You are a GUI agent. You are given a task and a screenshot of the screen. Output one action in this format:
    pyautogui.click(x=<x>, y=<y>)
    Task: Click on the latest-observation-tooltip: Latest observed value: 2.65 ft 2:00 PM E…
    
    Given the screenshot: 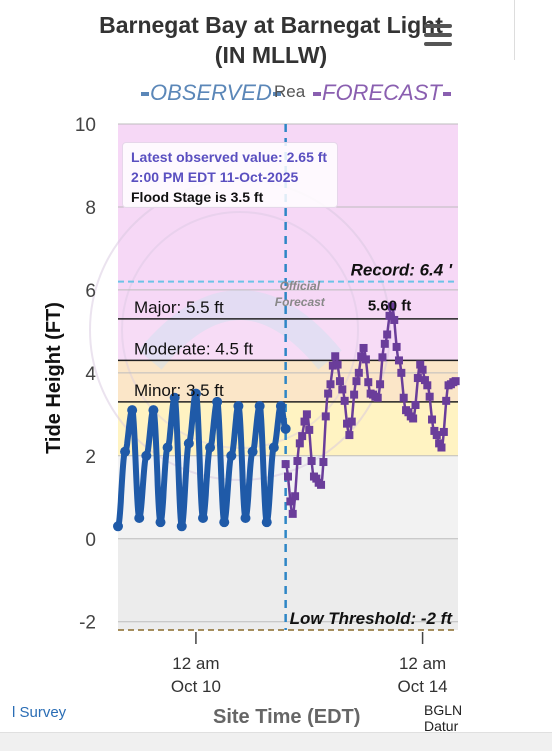 What is the action you would take?
    pyautogui.click(x=230, y=175)
    